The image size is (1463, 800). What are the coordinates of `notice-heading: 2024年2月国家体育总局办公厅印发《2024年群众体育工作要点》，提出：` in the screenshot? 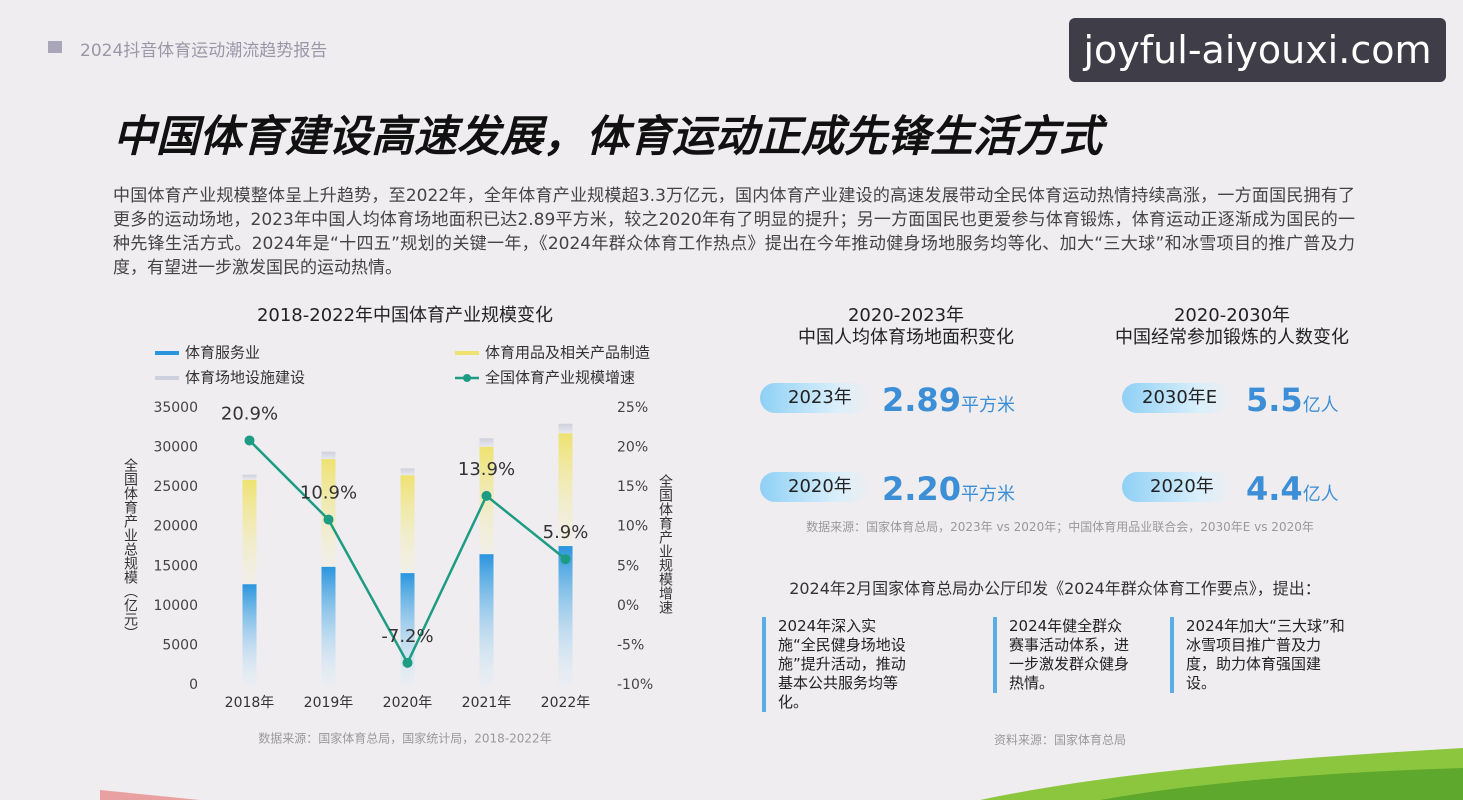 It's located at (1055, 588).